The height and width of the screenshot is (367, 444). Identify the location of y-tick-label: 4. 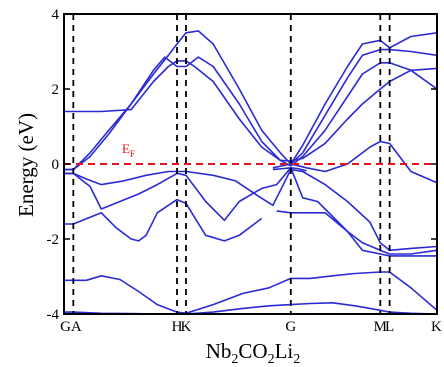
(56, 15).